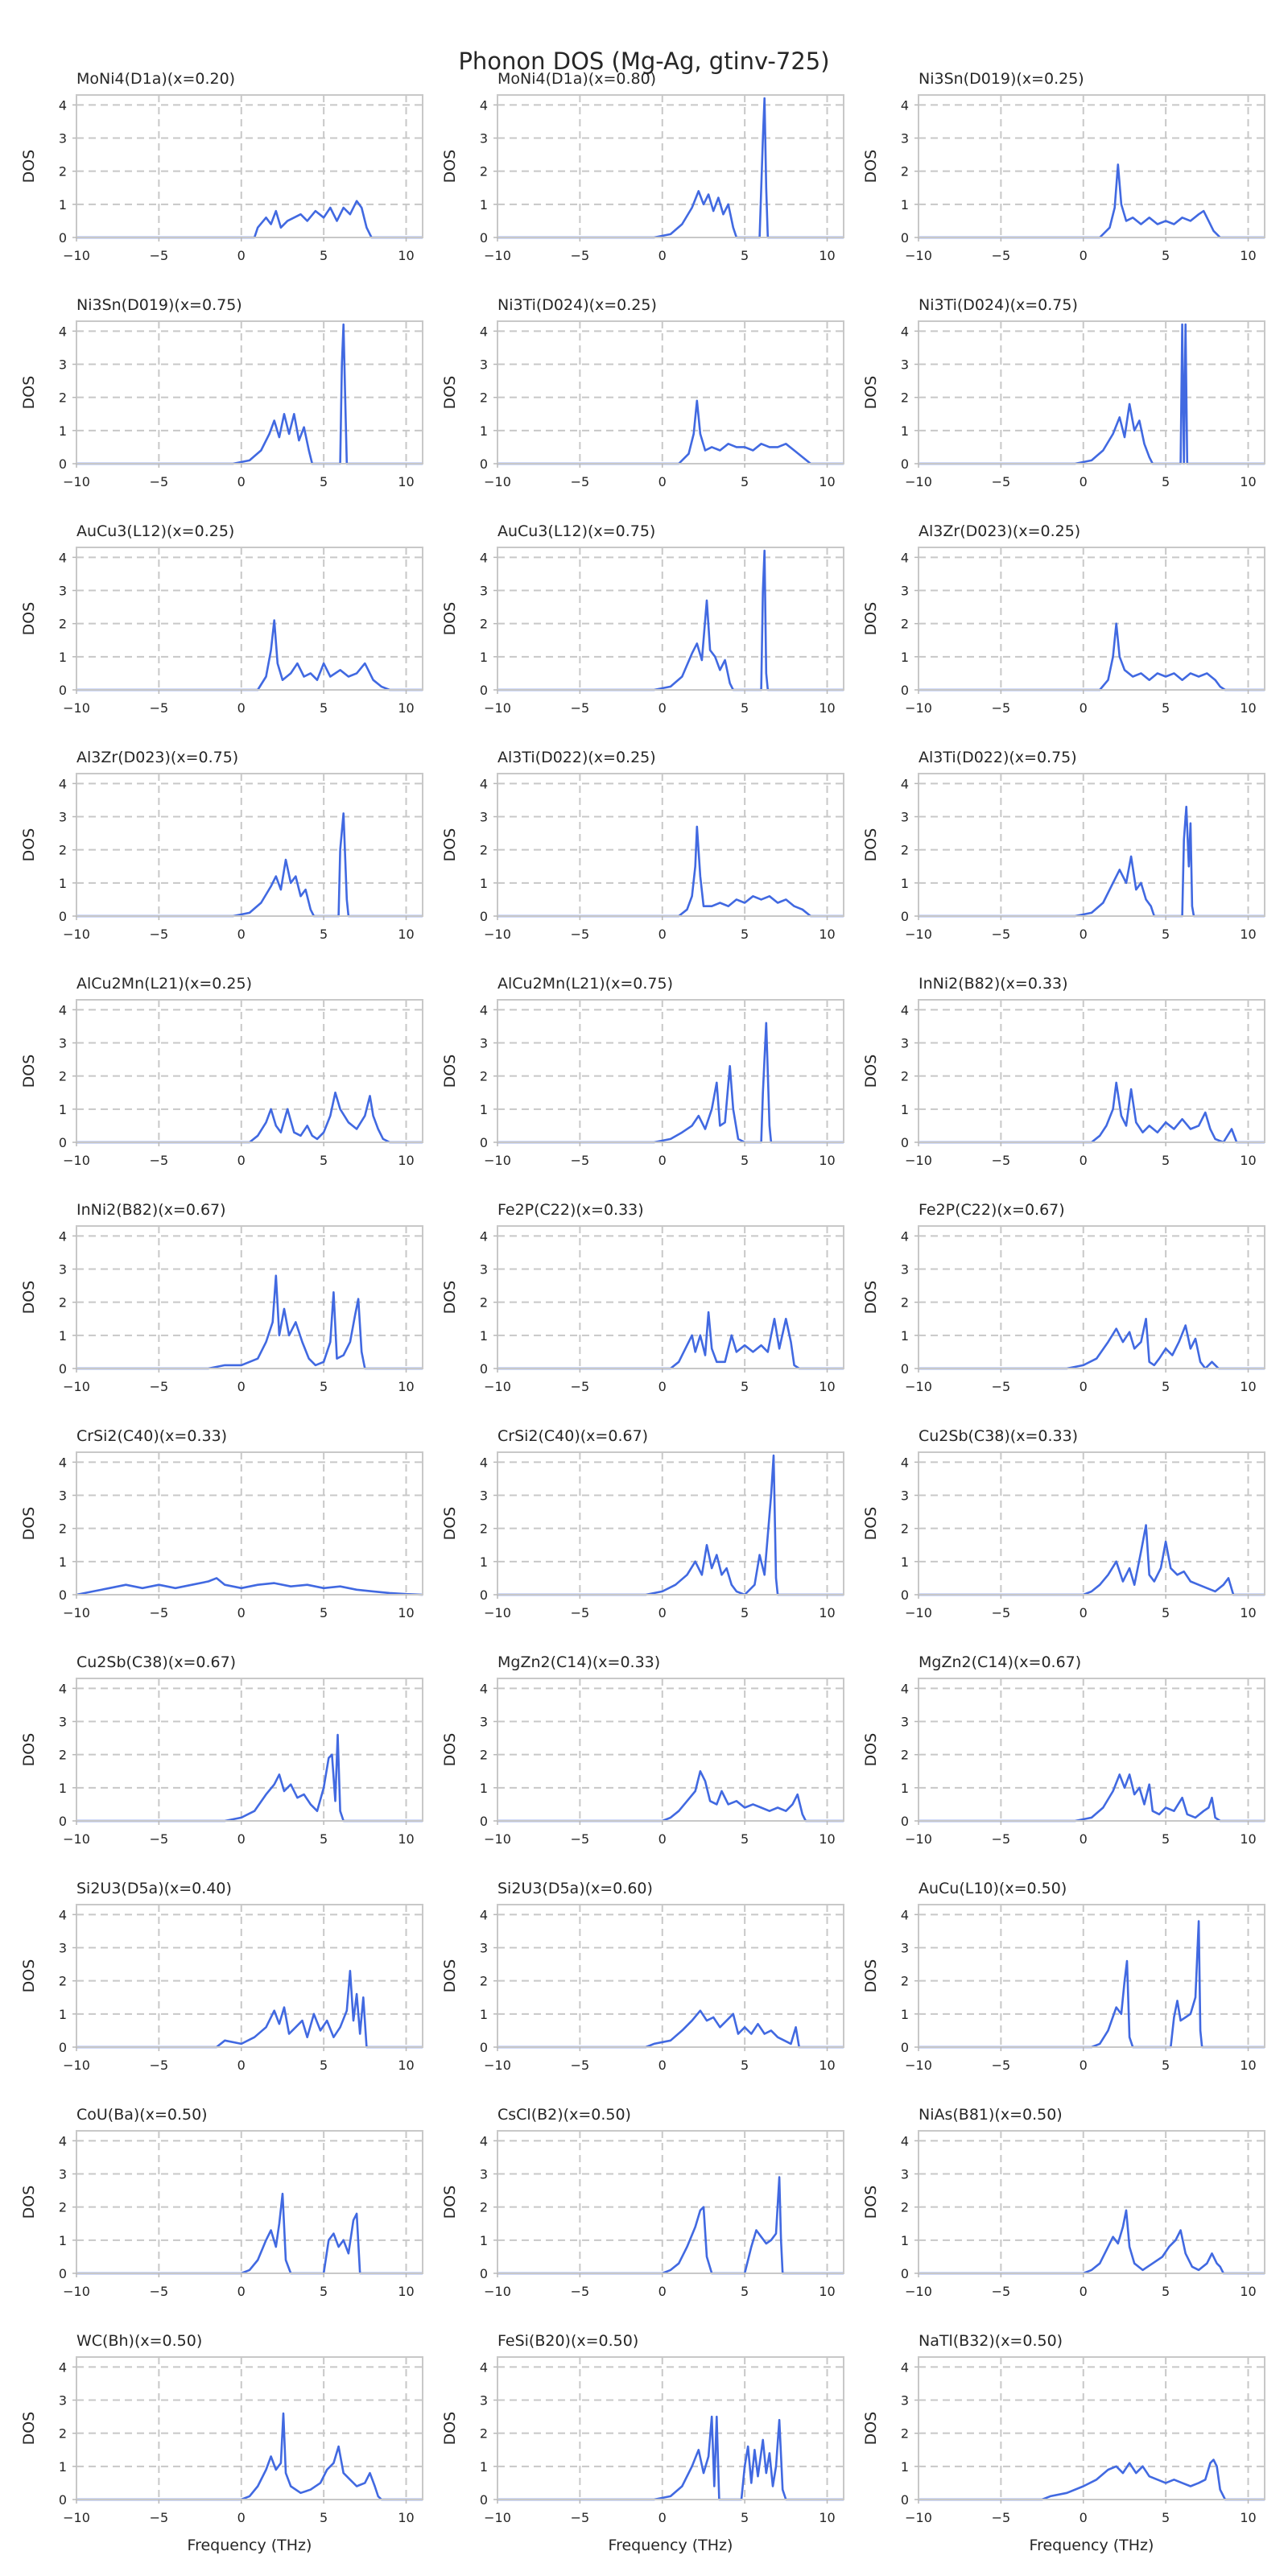 The height and width of the screenshot is (2576, 1288). Describe the element at coordinates (142, 2115) in the screenshot. I see `subplot-title: CoU(Ba)(x=0.50)` at that location.